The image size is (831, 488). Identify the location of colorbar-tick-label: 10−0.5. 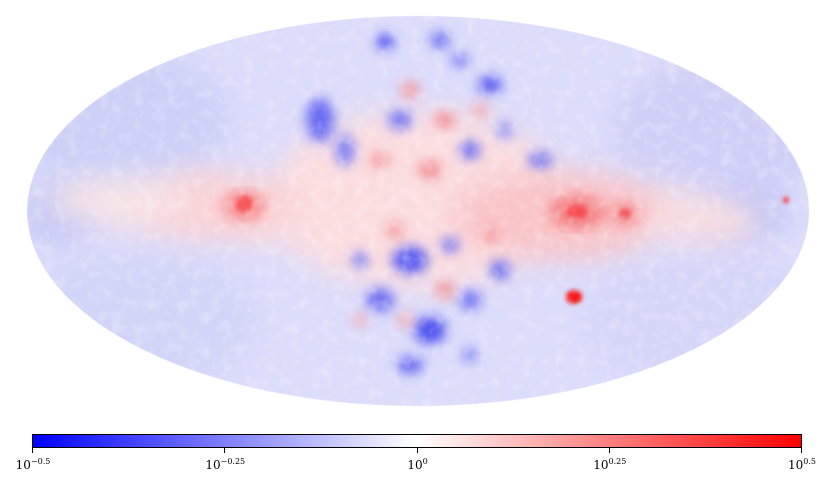
(33, 464).